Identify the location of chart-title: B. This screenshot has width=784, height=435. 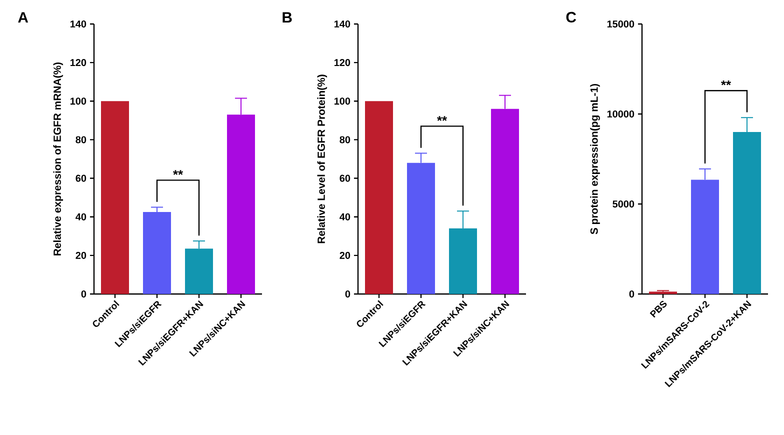
(287, 17).